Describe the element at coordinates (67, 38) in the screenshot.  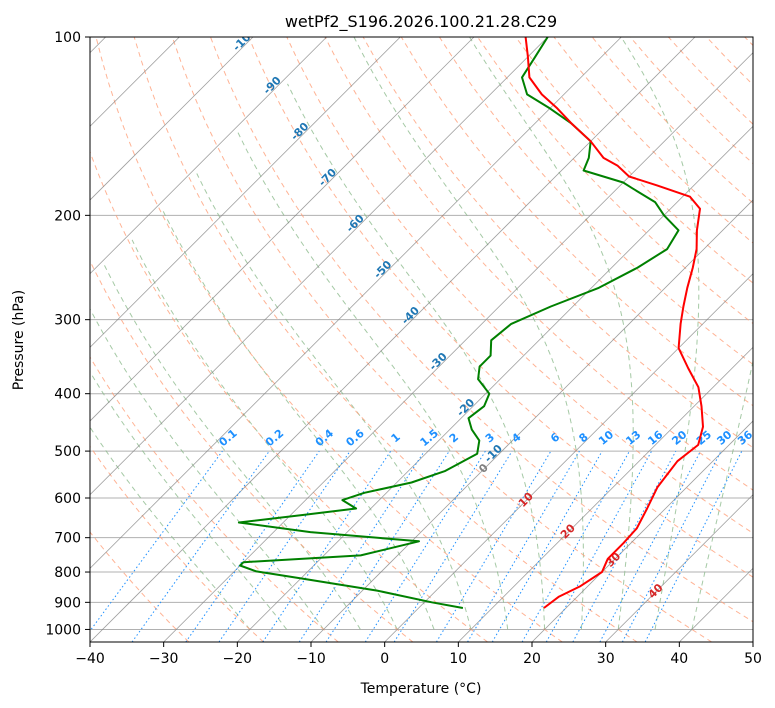
I see `y-tick-label: 100` at that location.